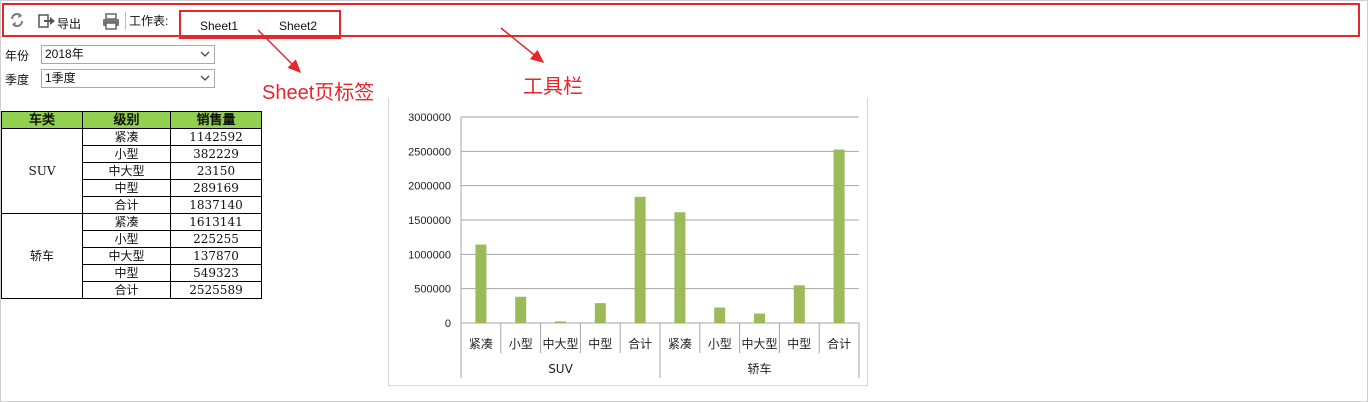 The height and width of the screenshot is (402, 1368). What do you see at coordinates (125, 21) in the screenshot?
I see `toolbar-divider` at bounding box center [125, 21].